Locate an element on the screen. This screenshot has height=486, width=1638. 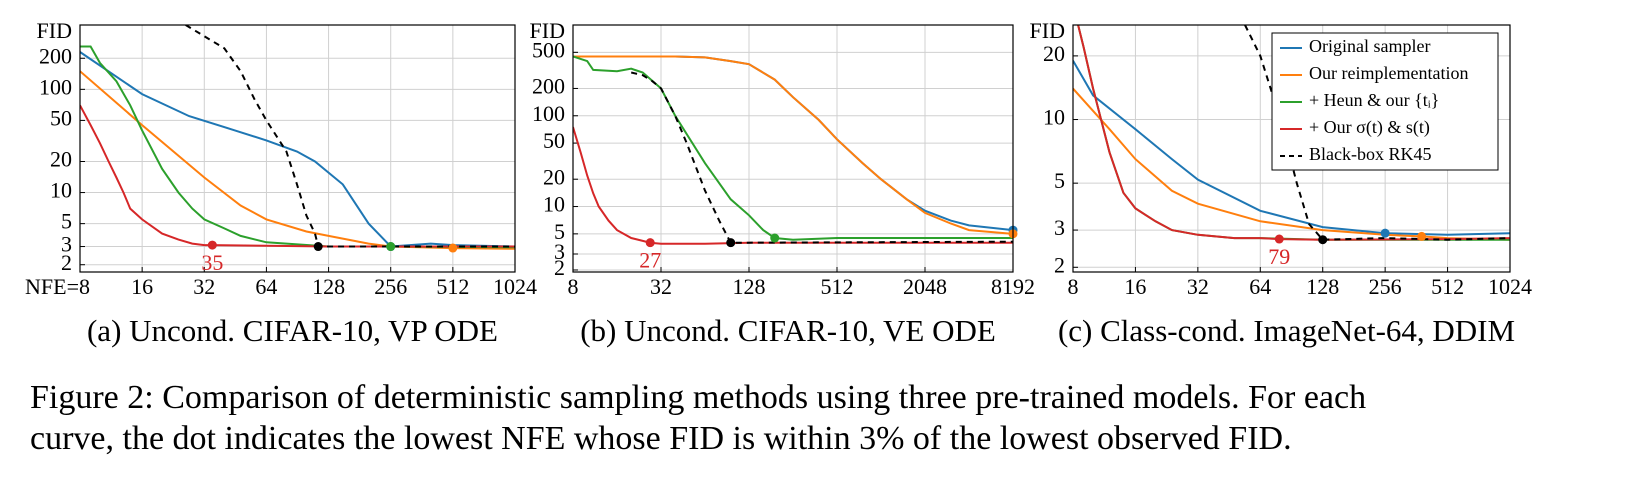
x-tick-label: NFE=8 is located at coordinates (57, 286).